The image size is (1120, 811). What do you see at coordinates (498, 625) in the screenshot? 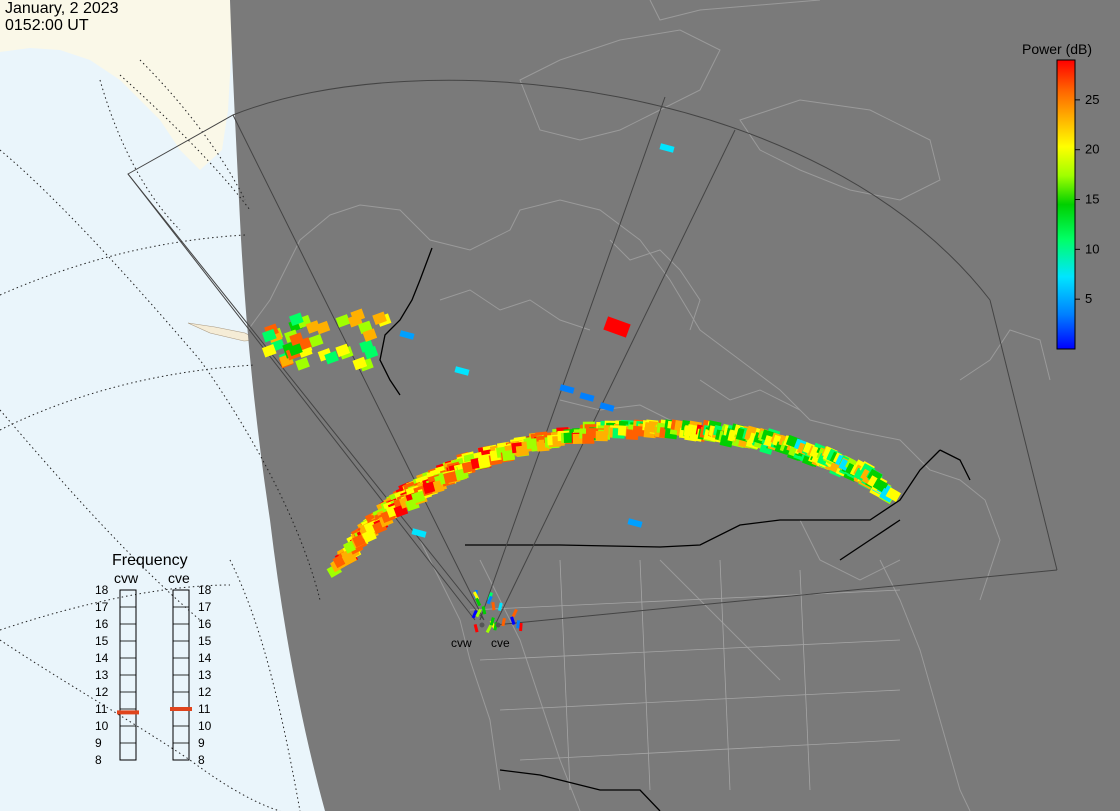
I see `radar-site-cve` at bounding box center [498, 625].